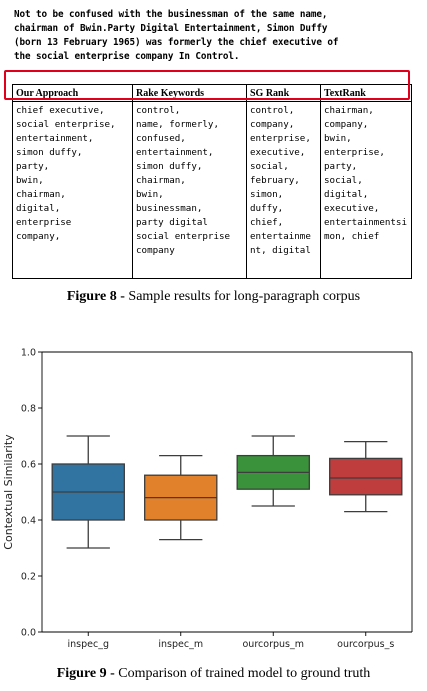 This screenshot has height=691, width=427. Describe the element at coordinates (8, 492) in the screenshot. I see `y-axis-label: Contextual Similarity` at that location.